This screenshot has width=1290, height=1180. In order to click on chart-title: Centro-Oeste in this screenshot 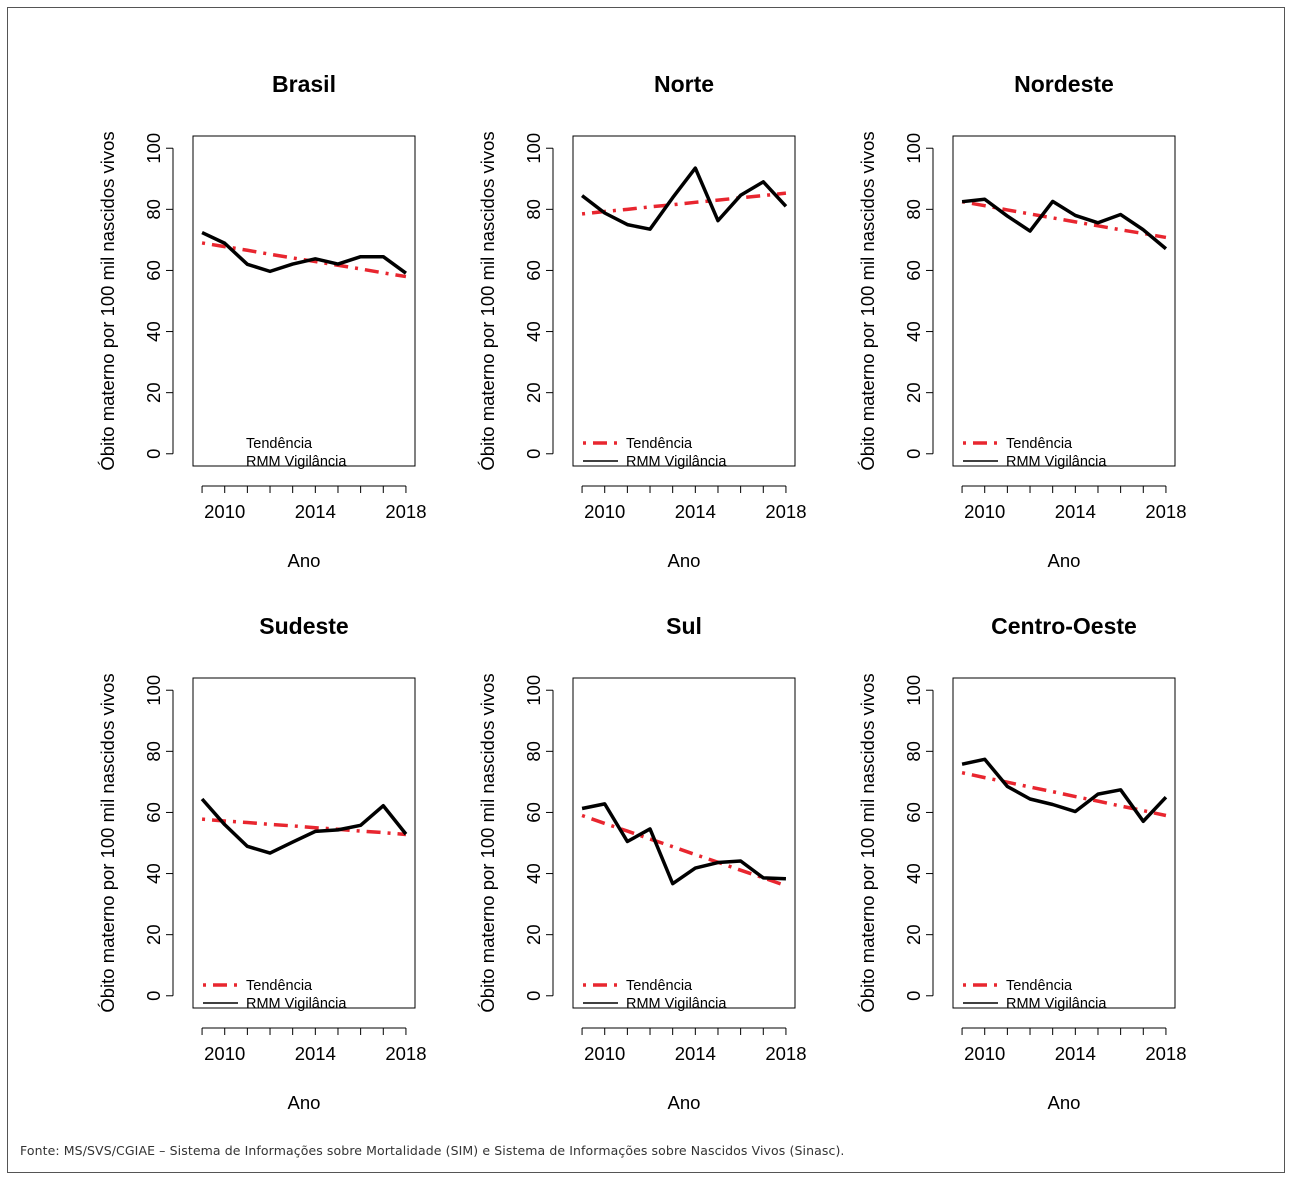, I will do `click(1064, 626)`.